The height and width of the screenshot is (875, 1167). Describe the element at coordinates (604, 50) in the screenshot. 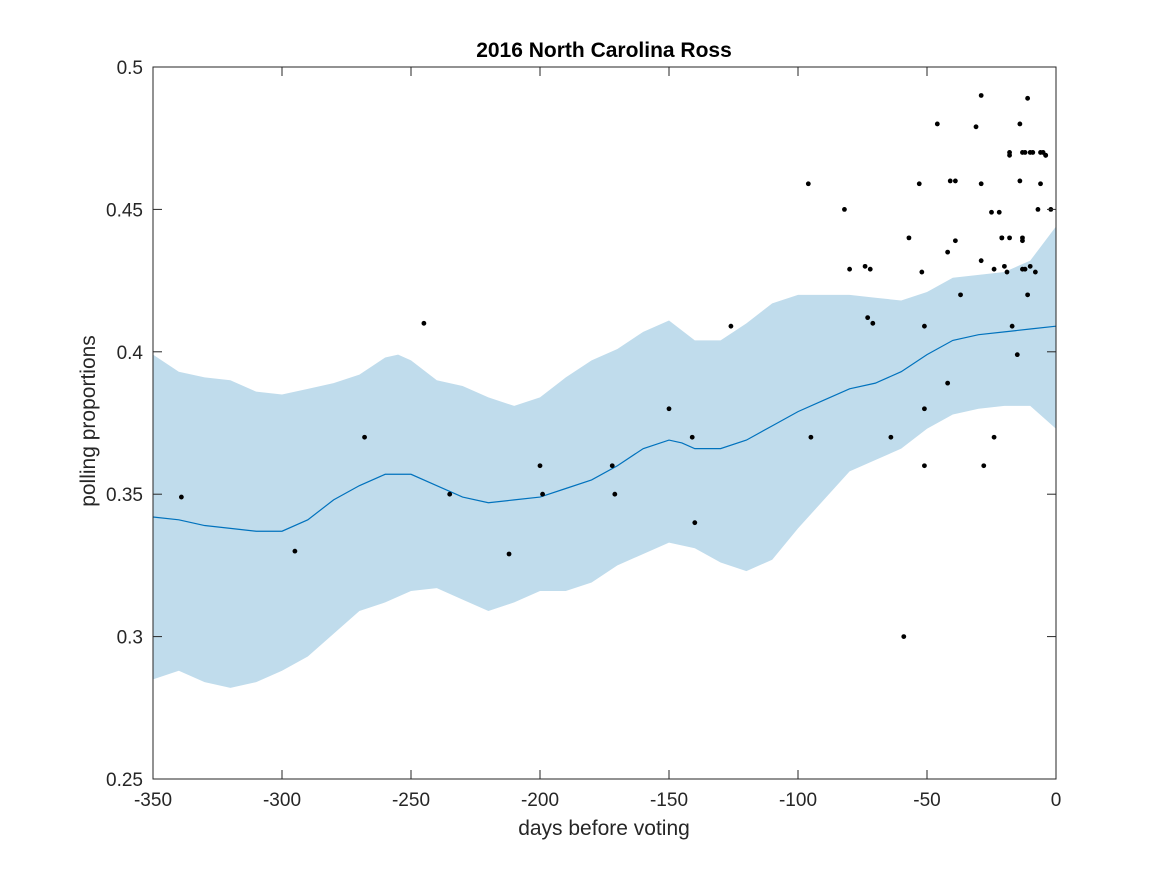

I see `chart-title: 2016 North Carolina Ross` at that location.